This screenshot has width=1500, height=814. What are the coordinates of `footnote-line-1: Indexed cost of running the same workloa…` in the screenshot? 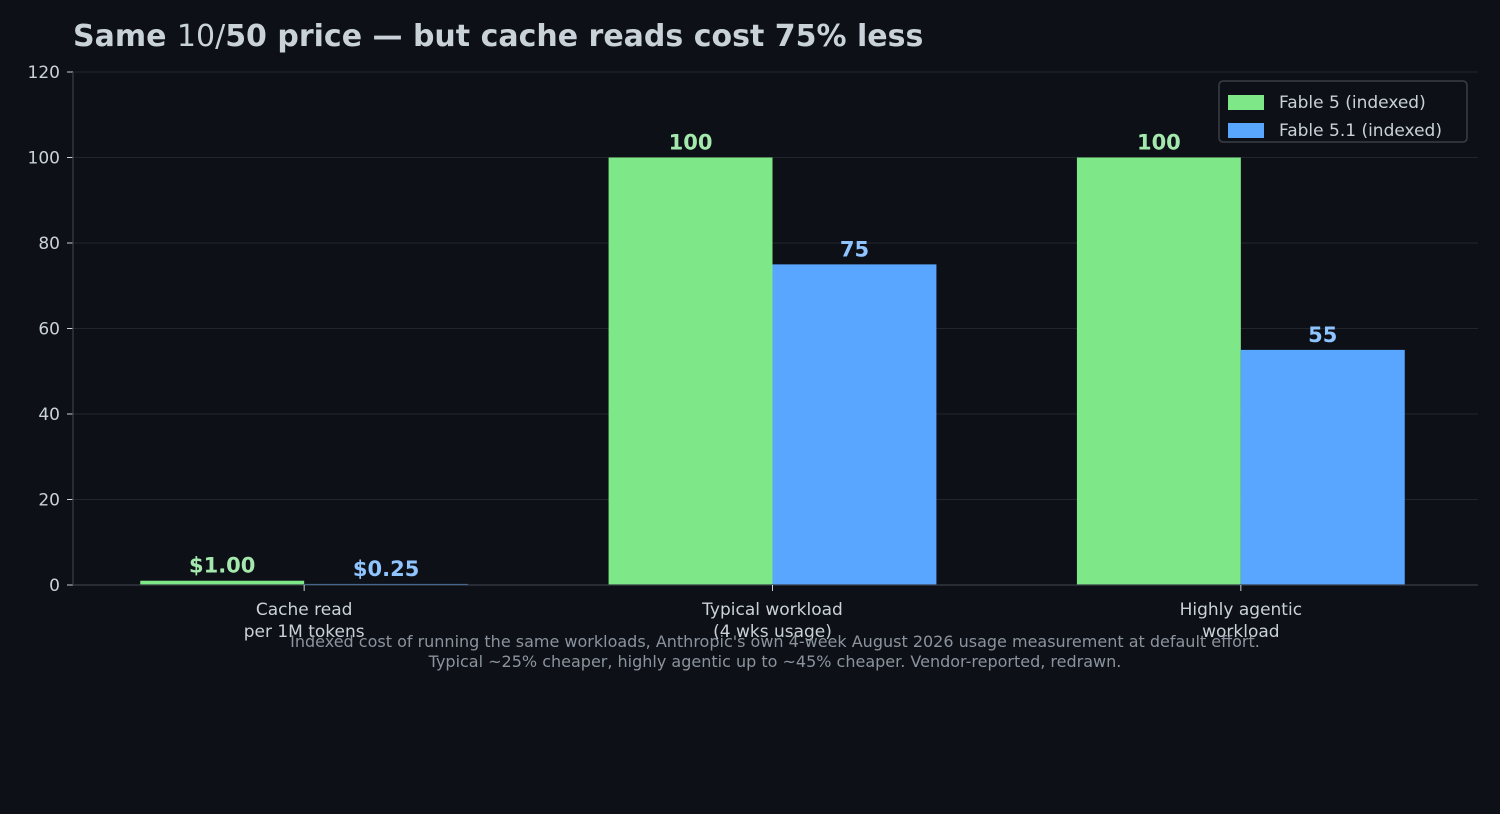 It's located at (775, 641).